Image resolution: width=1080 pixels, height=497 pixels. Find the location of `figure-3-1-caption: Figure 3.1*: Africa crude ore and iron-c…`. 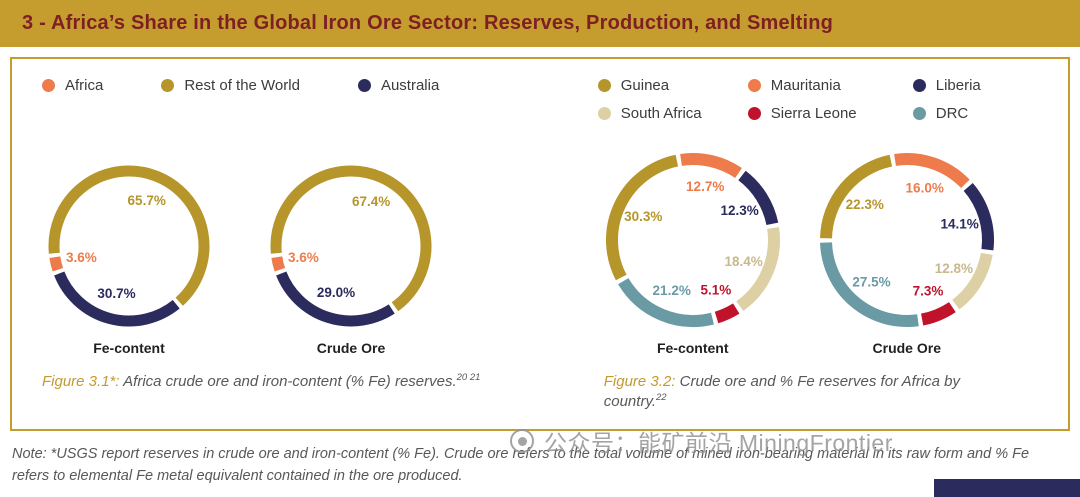

figure-3-1-caption: Figure 3.1*: Africa crude ore and iron-c… is located at coordinates (262, 382).